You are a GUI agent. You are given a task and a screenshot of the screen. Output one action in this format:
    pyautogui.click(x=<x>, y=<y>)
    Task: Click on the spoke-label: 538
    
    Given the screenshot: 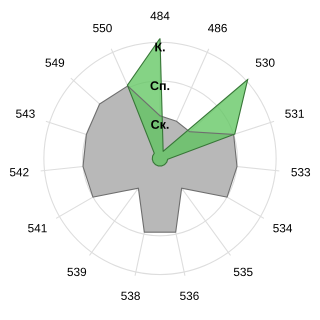 What is the action you would take?
    pyautogui.click(x=130, y=296)
    